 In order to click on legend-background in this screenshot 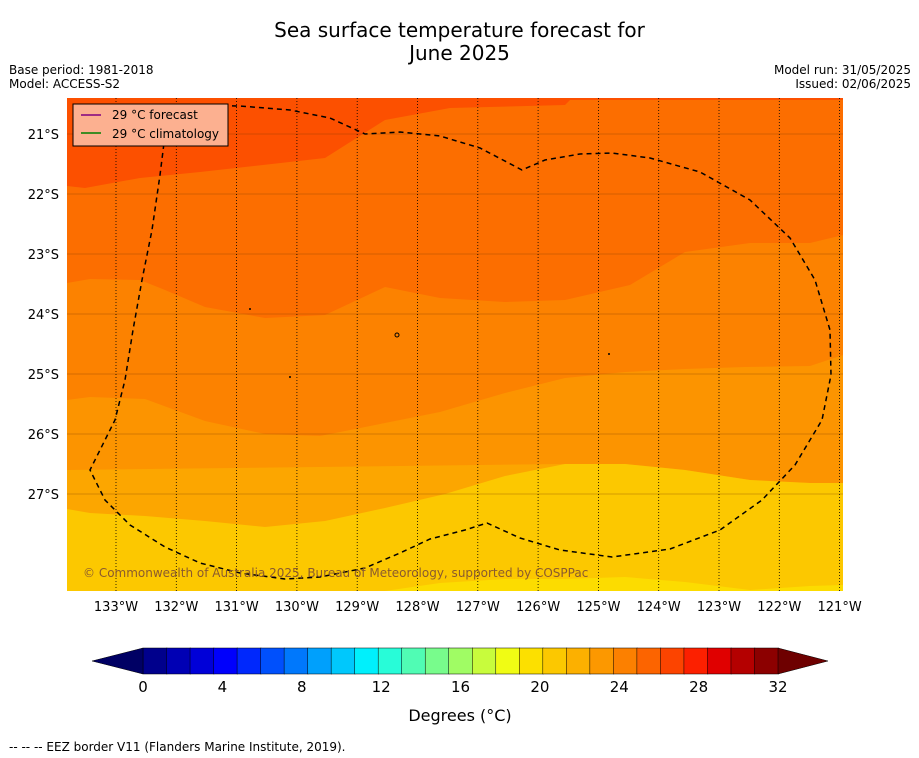, I will do `click(150, 125)`.